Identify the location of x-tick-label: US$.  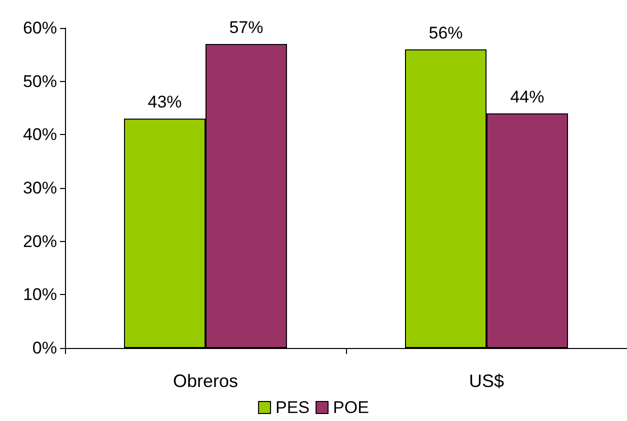
(486, 381).